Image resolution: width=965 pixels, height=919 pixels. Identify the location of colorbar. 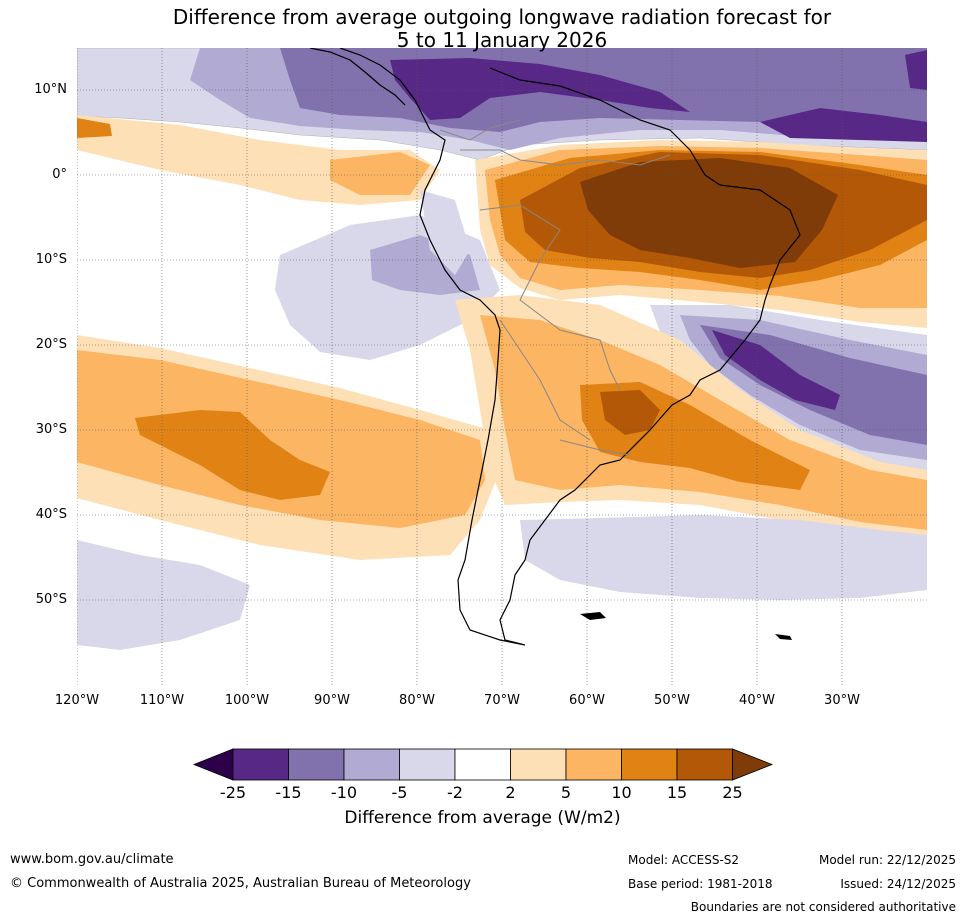
(483, 764).